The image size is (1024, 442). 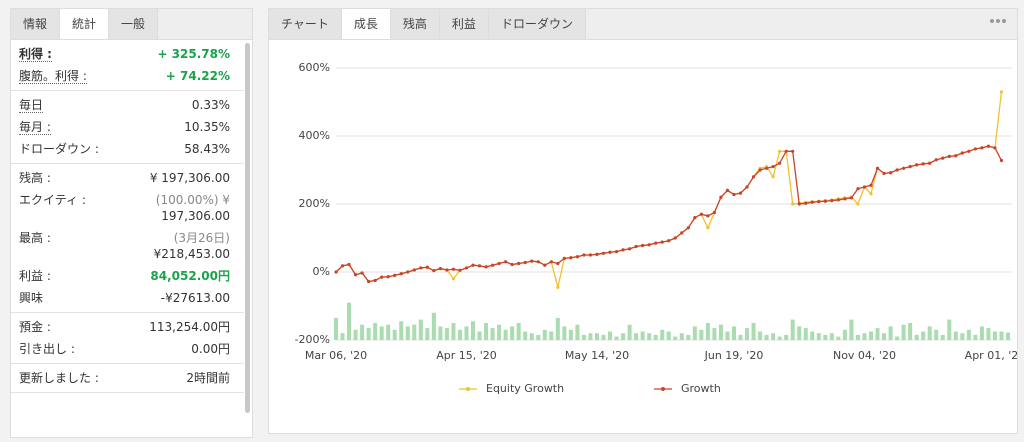 I want to click on tab: 成長, so click(x=366, y=24).